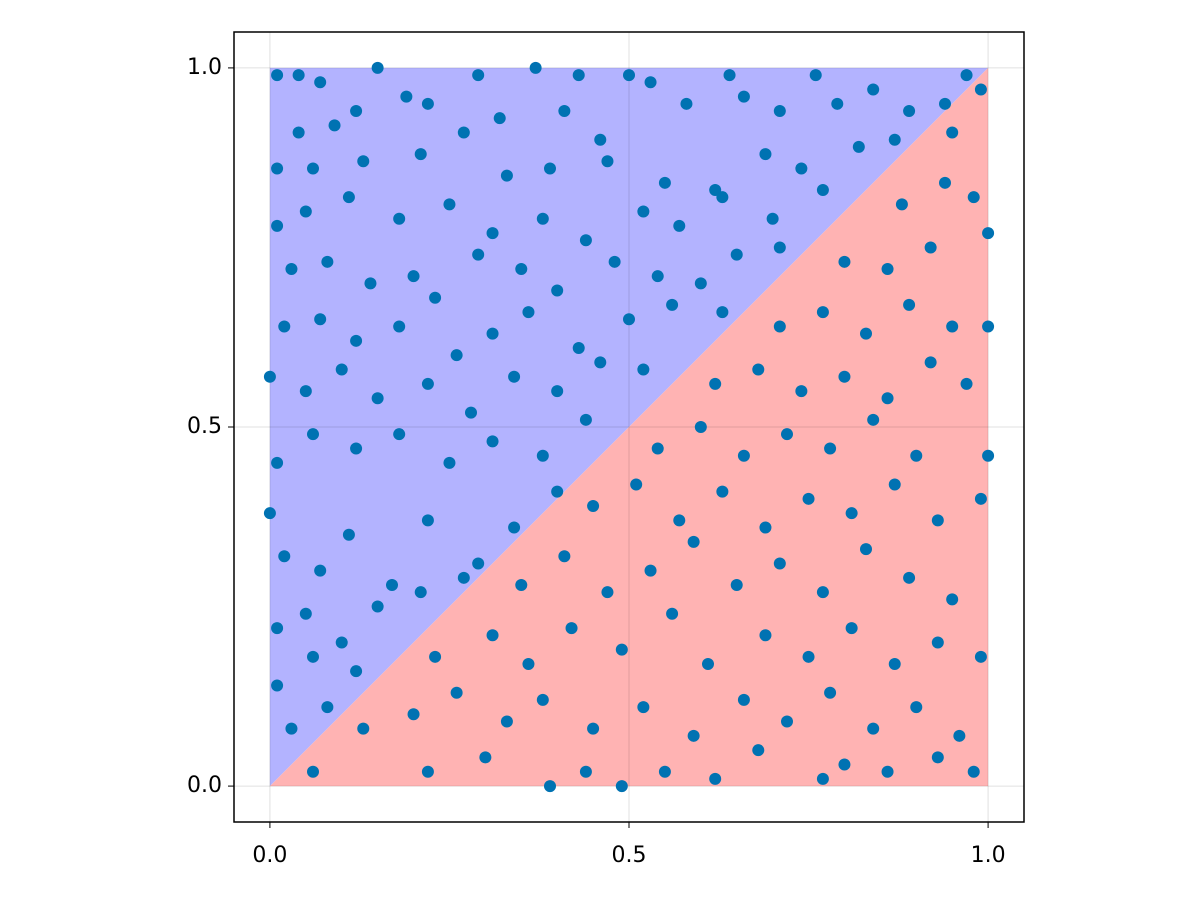 The image size is (1200, 900). Describe the element at coordinates (204, 67) in the screenshot. I see `y-tick-label: 1.0` at that location.